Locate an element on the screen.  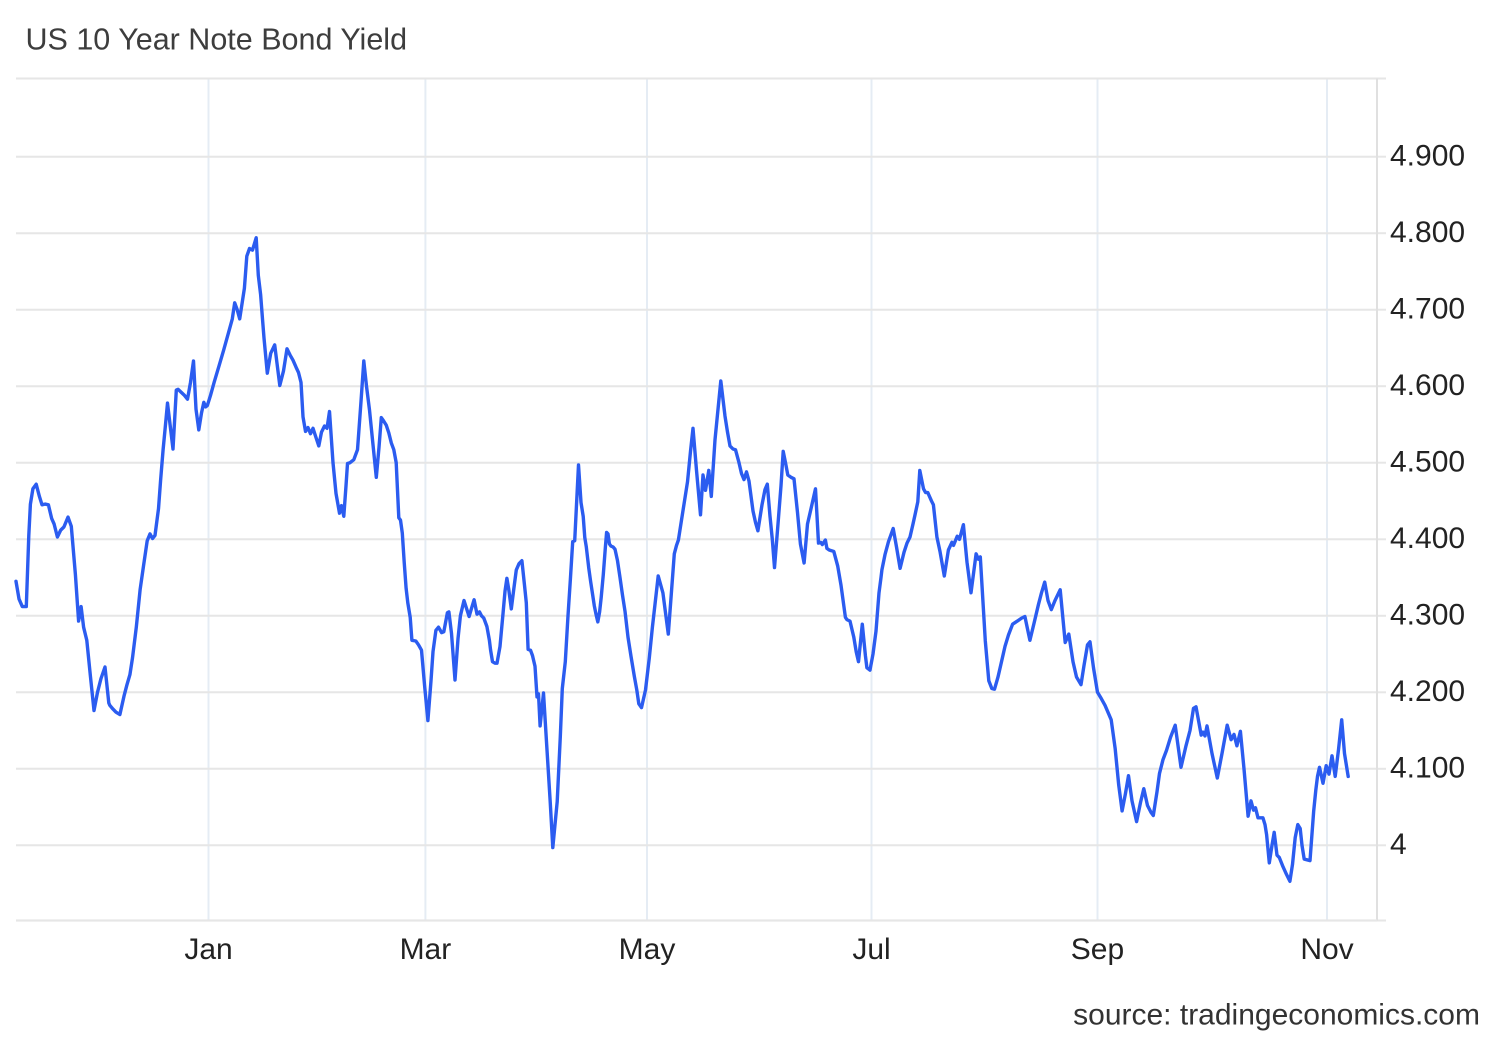
svg-text: Nov is located at coordinates (1326, 949).